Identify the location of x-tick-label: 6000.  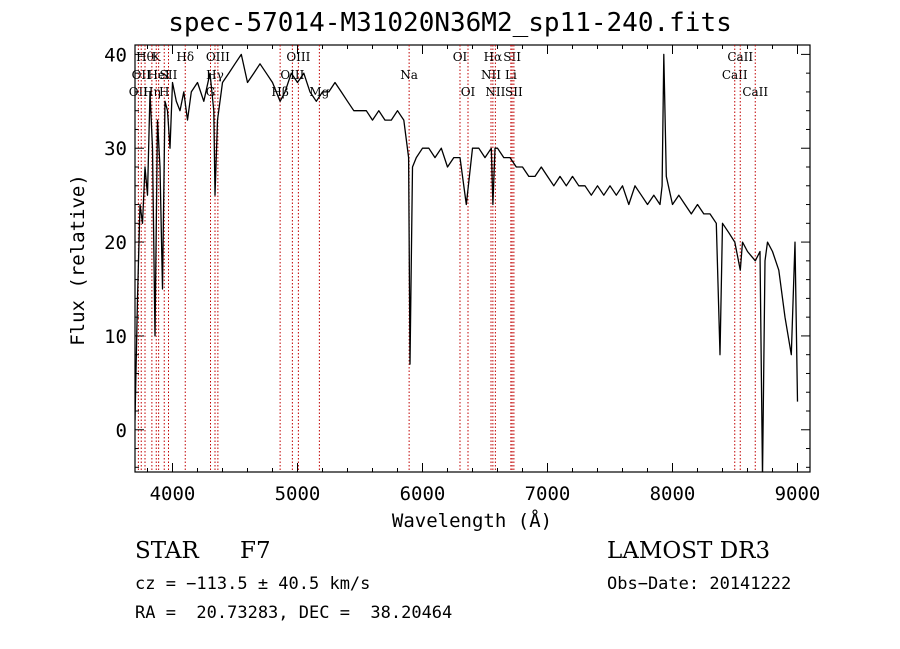
(423, 494).